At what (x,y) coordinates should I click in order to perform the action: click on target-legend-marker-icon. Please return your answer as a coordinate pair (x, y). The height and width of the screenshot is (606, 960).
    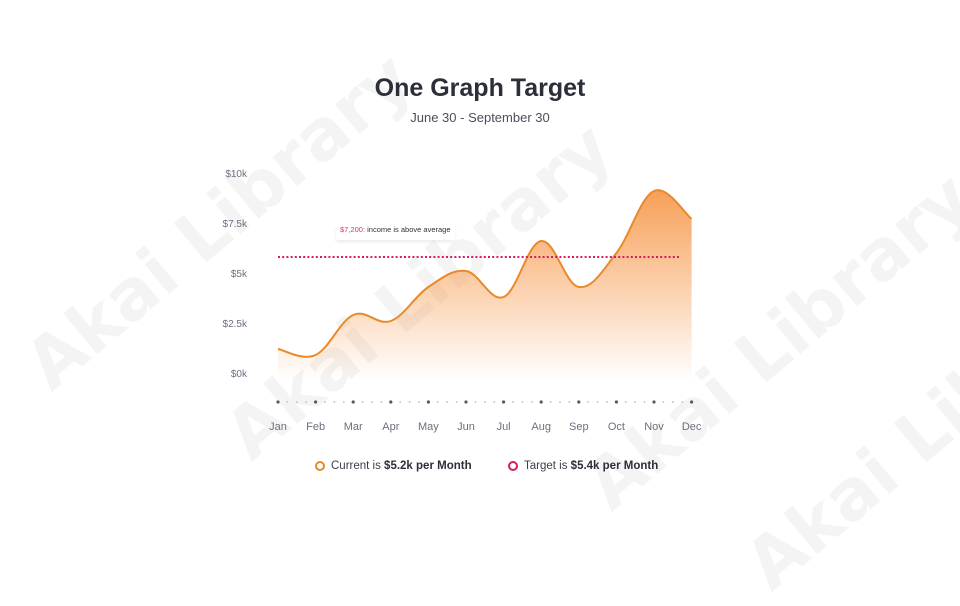
    Looking at the image, I should click on (513, 466).